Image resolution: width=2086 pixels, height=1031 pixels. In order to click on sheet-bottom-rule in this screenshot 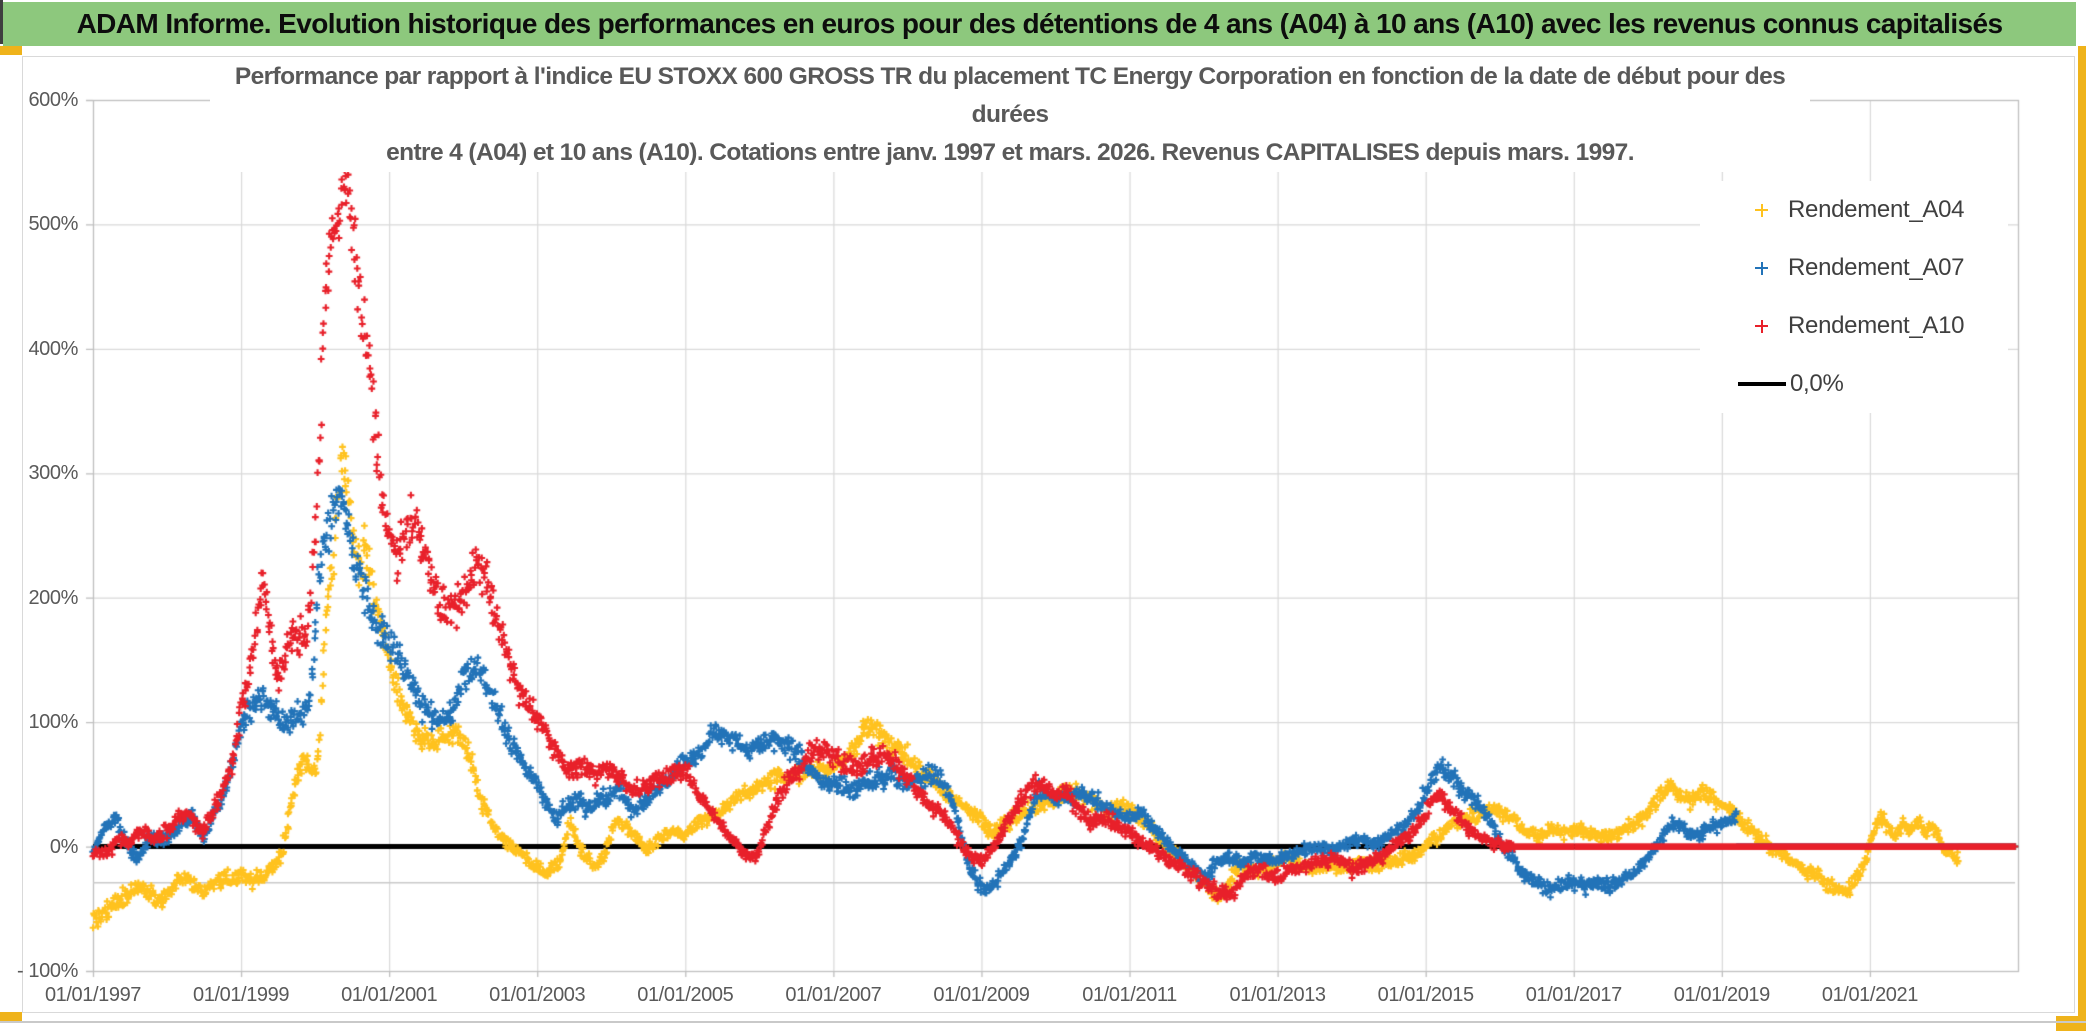, I will do `click(1043, 1022)`.